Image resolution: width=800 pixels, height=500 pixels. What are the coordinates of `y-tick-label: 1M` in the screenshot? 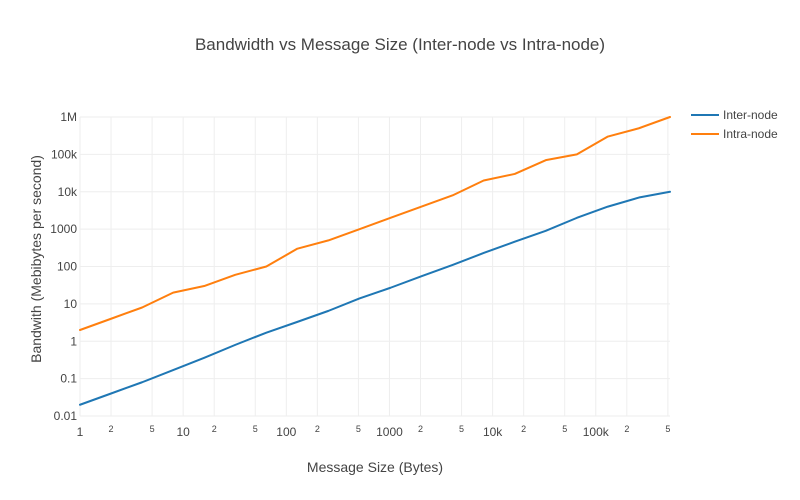 It's located at (68, 117).